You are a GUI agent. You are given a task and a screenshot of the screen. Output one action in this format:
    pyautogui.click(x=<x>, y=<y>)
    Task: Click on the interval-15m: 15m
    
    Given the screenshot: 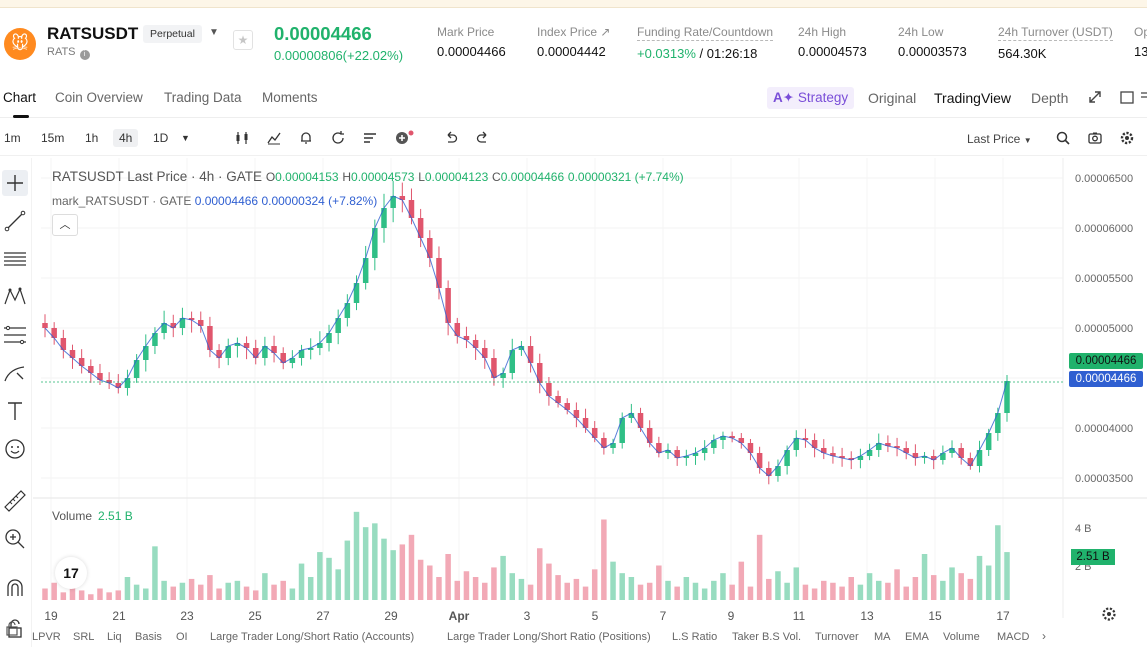 What is the action you would take?
    pyautogui.click(x=53, y=138)
    